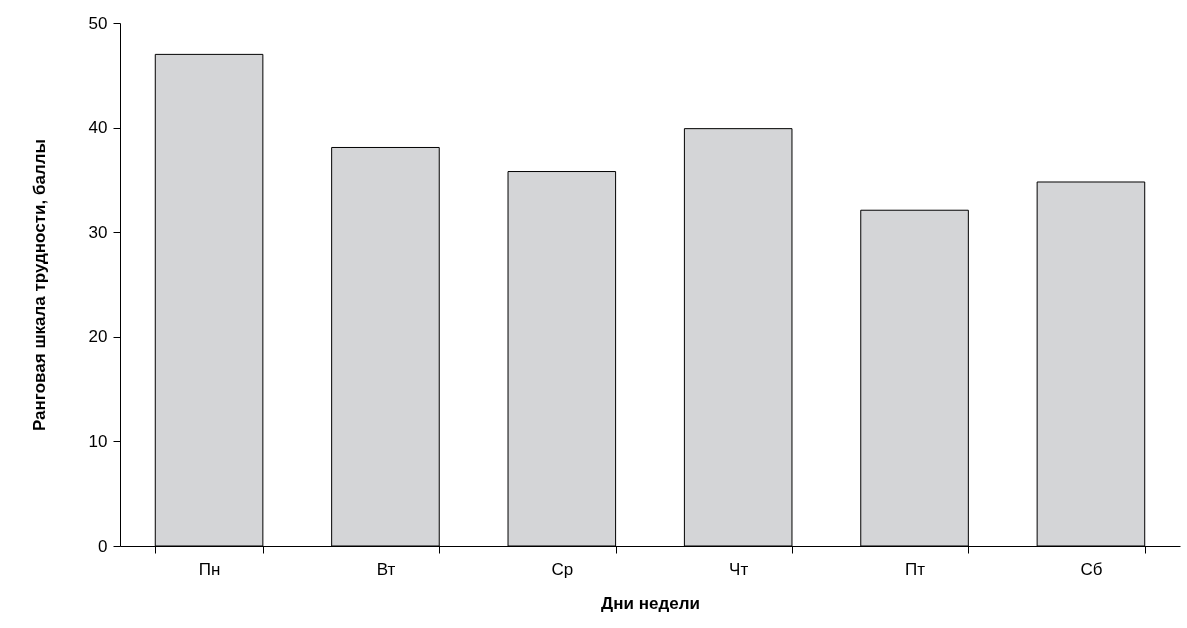 Image resolution: width=1187 pixels, height=628 pixels. I want to click on x-tick-label: Пт, so click(915, 569).